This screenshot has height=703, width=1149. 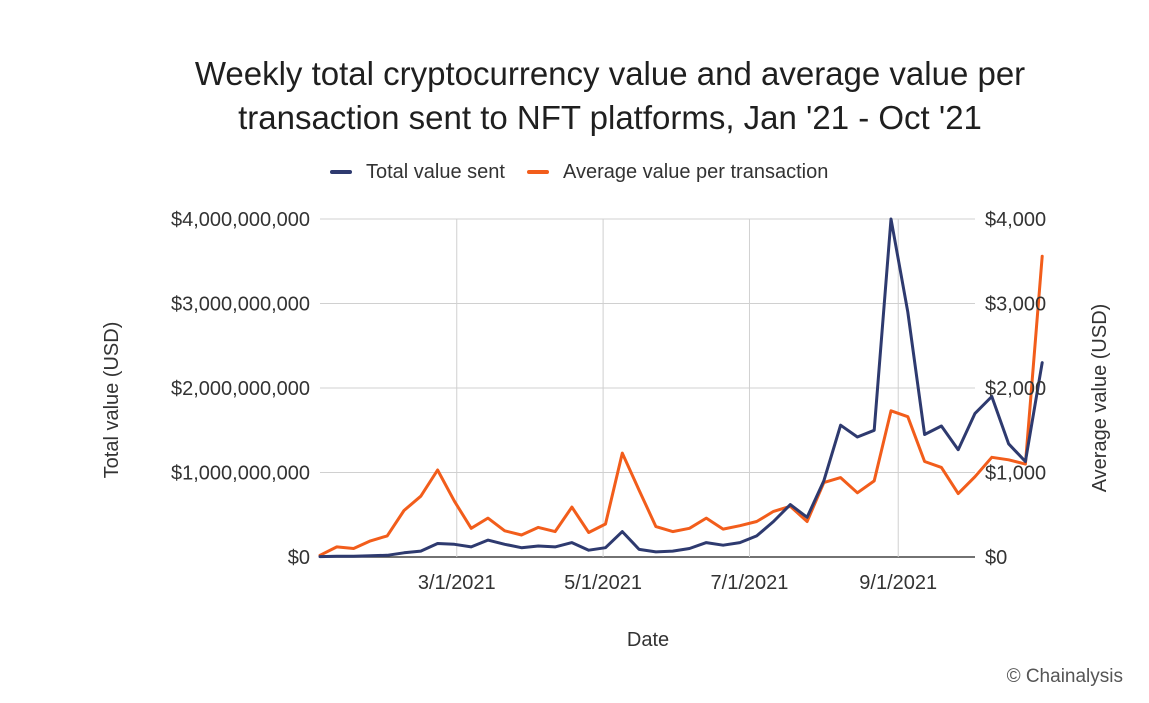 I want to click on y-right-tick-label: $1,000, so click(x=1015, y=474).